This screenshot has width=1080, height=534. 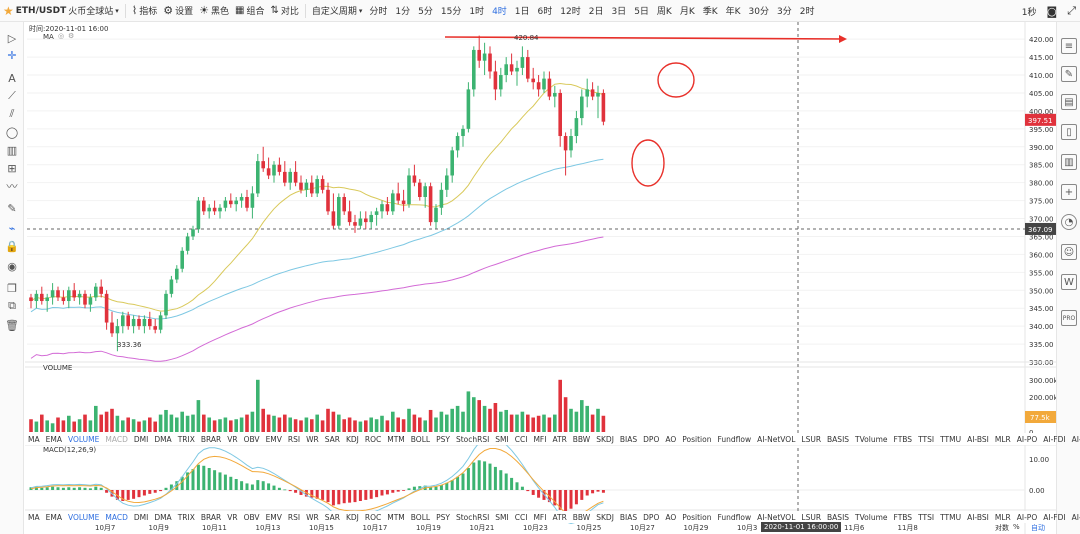 I want to click on stats-icon: ▥, so click(x=1069, y=162).